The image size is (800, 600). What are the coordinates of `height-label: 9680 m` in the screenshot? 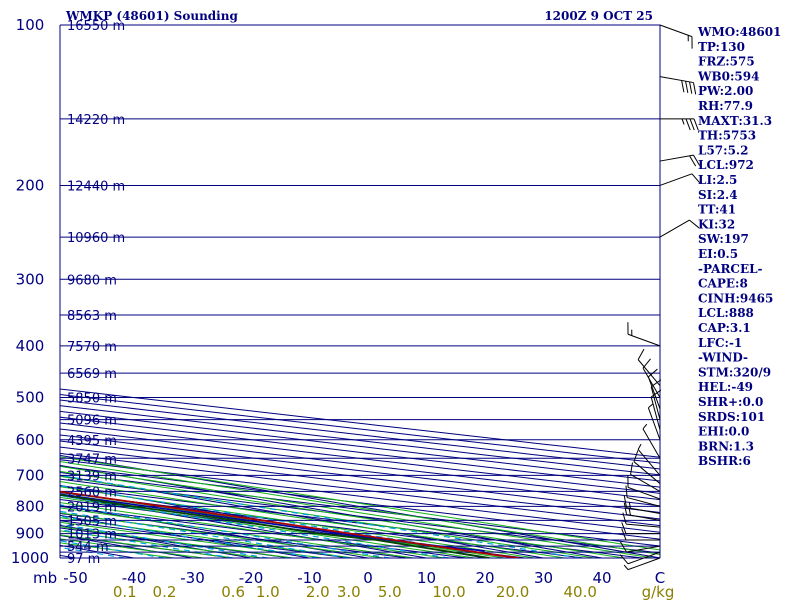 It's located at (92, 280).